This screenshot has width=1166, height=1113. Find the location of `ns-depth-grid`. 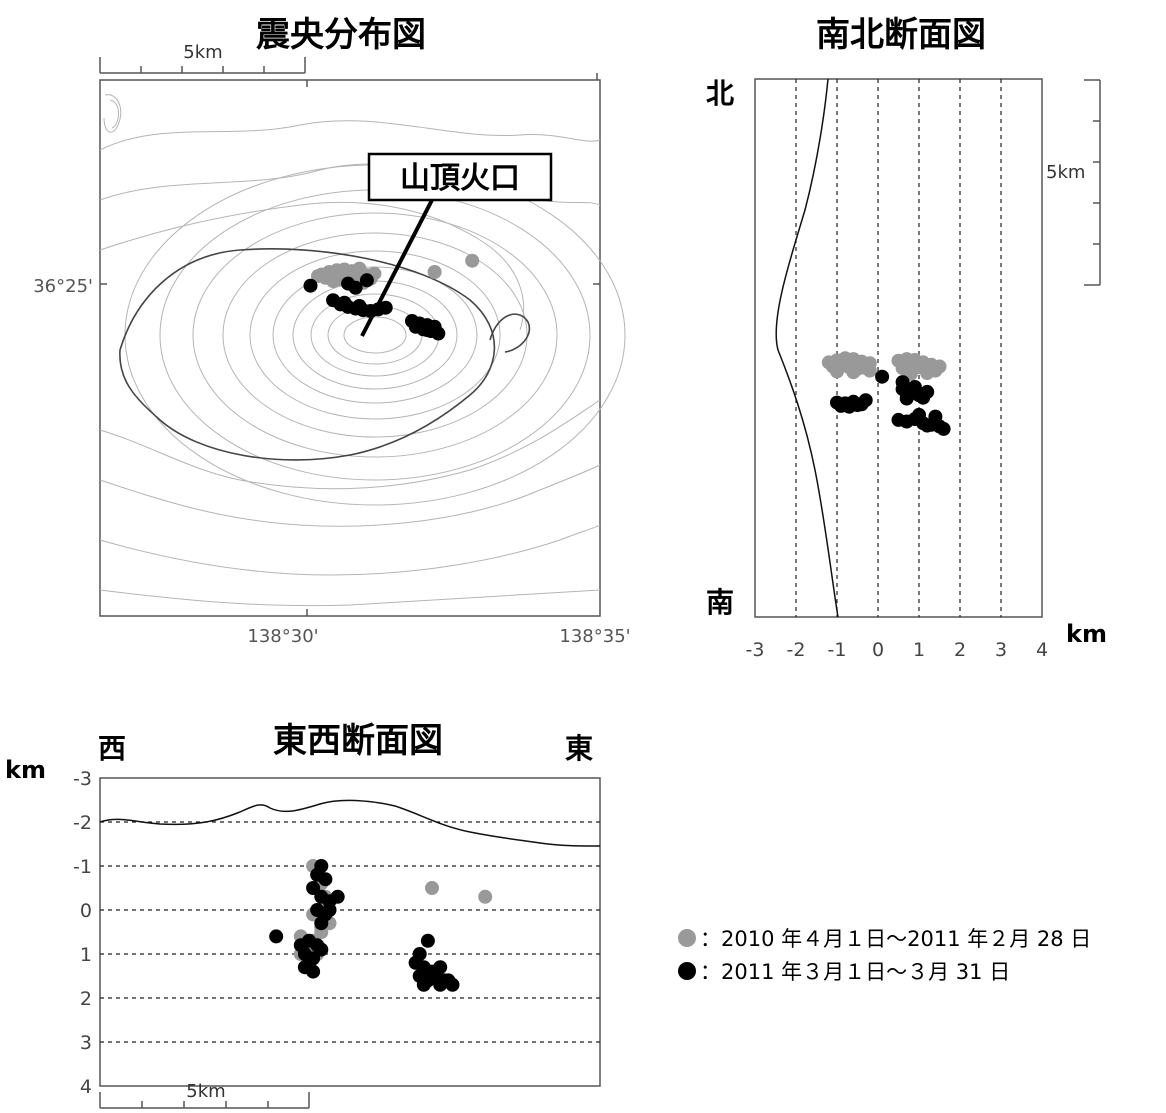

ns-depth-grid is located at coordinates (898, 348).